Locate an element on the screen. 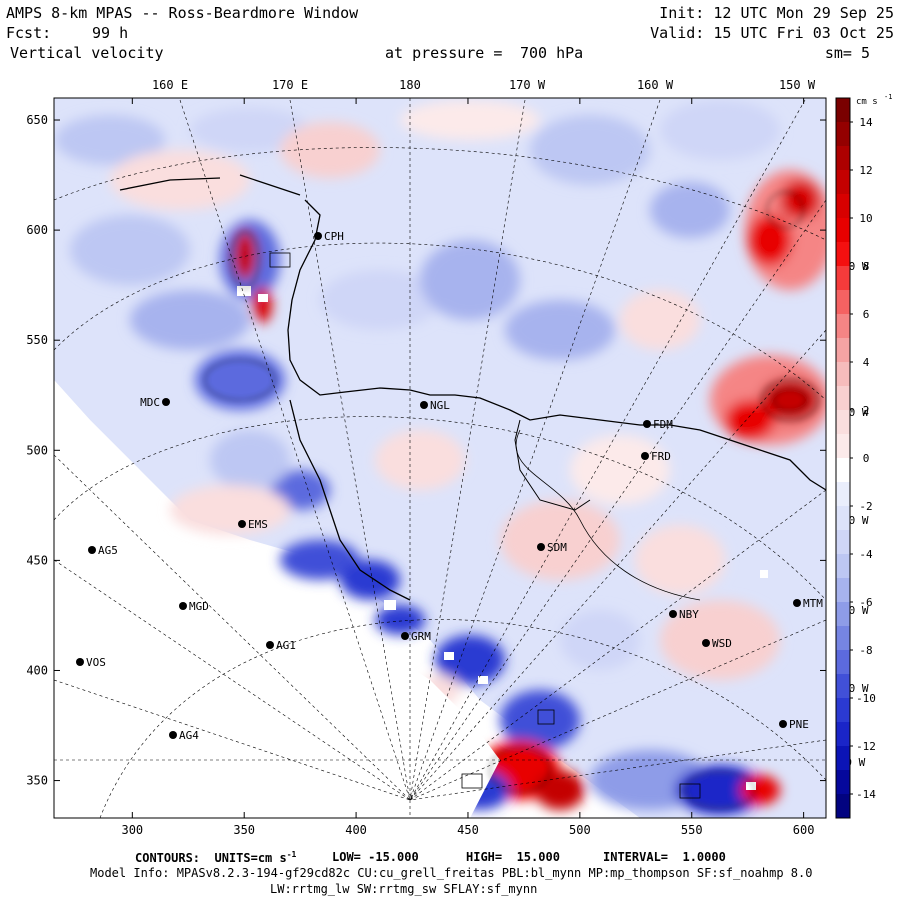 This screenshot has height=900, width=900. station-label-ag1: AG1 is located at coordinates (286, 645).